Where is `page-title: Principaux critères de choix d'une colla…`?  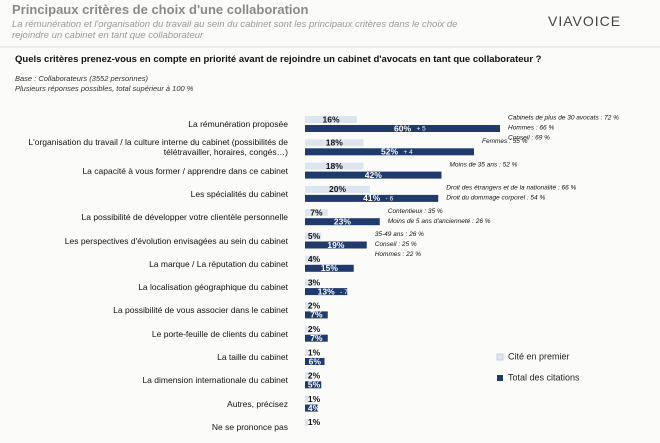 page-title: Principaux critères de choix d'une colla… is located at coordinates (160, 9).